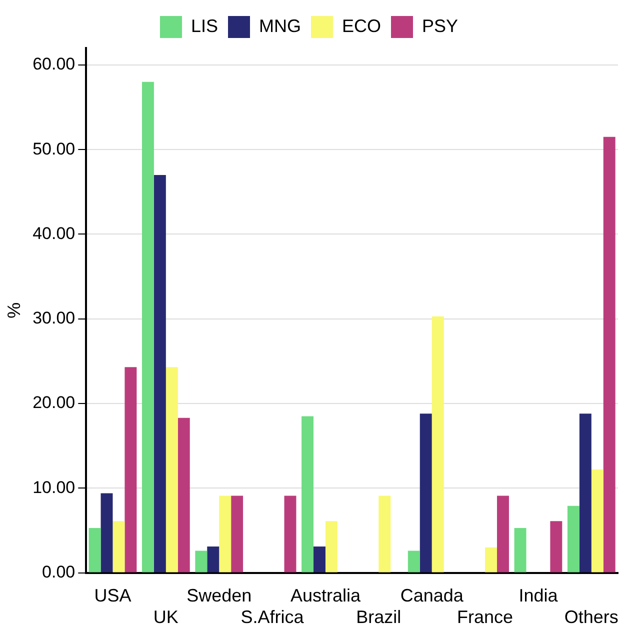 Image resolution: width=632 pixels, height=632 pixels. What do you see at coordinates (379, 617) in the screenshot?
I see `x-tick-label: Brazil` at bounding box center [379, 617].